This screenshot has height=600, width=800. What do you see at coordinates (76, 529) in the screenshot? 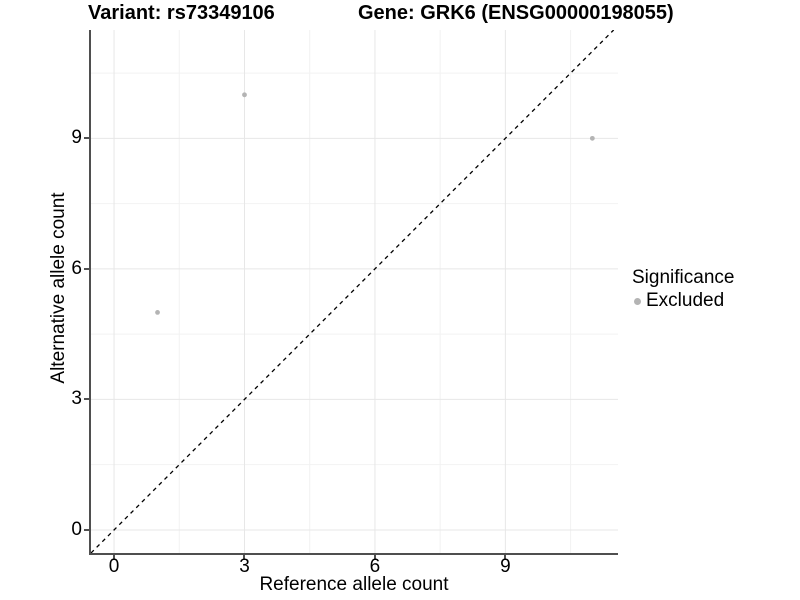
I see `y-tick-label: 0` at bounding box center [76, 529].